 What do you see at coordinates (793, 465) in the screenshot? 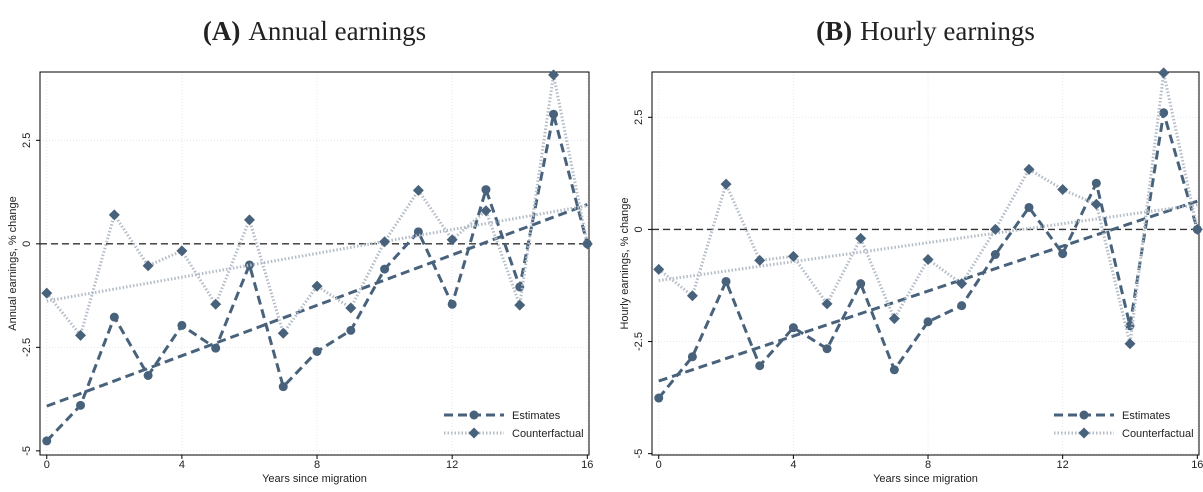
I see `x-tick-label: 4` at bounding box center [793, 465].